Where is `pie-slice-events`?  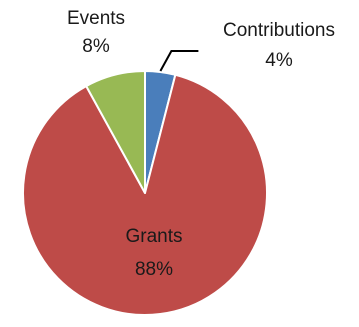 pie-slice-events is located at coordinates (115, 132).